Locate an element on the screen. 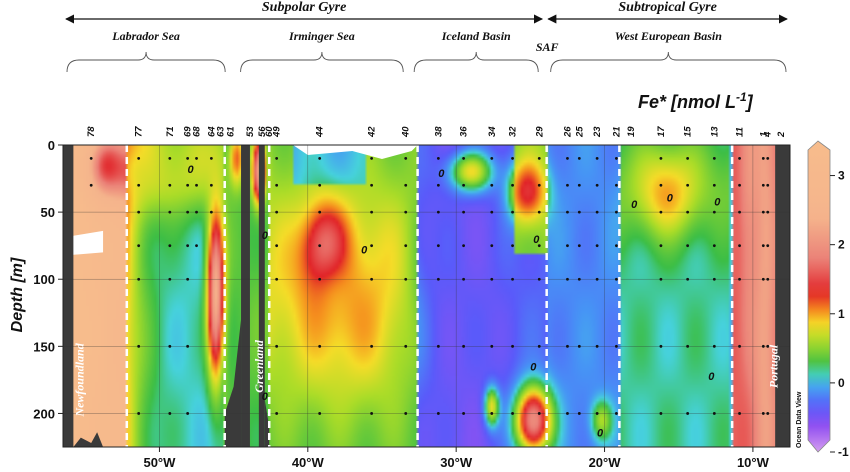 This screenshot has width=850, height=472. station-label: 4 is located at coordinates (768, 134).